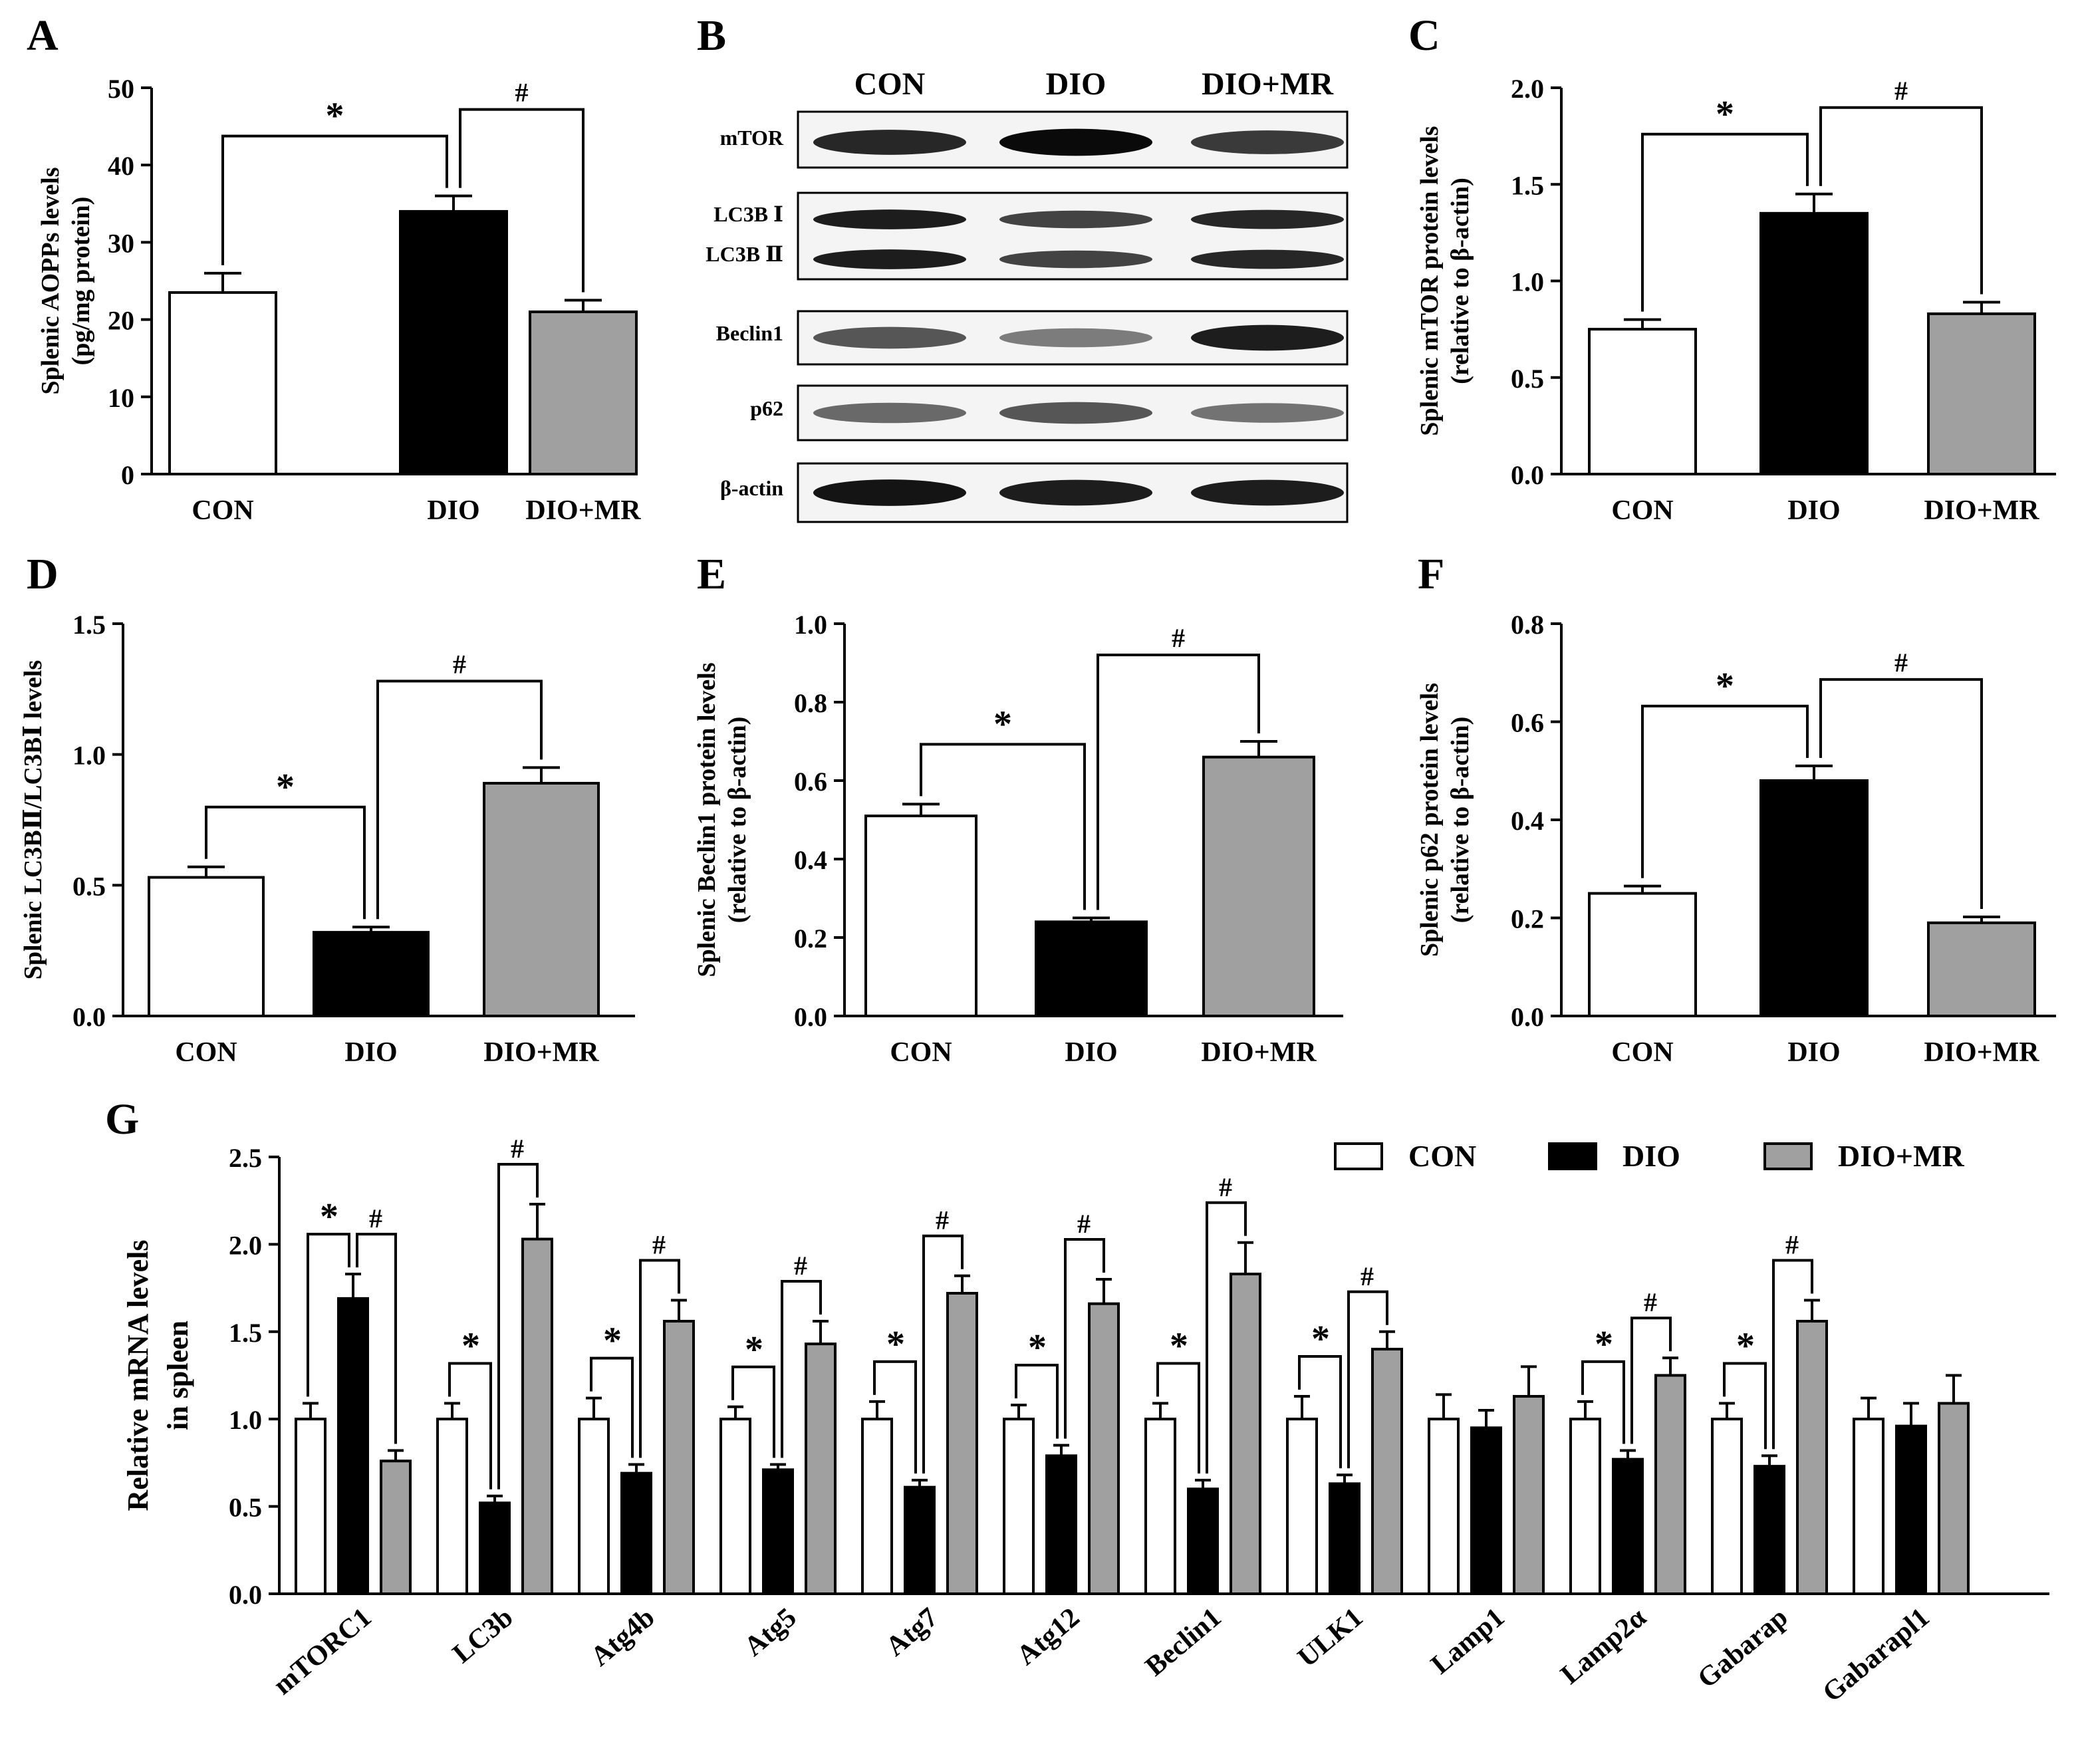 Image resolution: width=2076 pixels, height=1764 pixels. Describe the element at coordinates (81, 281) in the screenshot. I see `y-axis-label: (pg/mg protein)` at that location.